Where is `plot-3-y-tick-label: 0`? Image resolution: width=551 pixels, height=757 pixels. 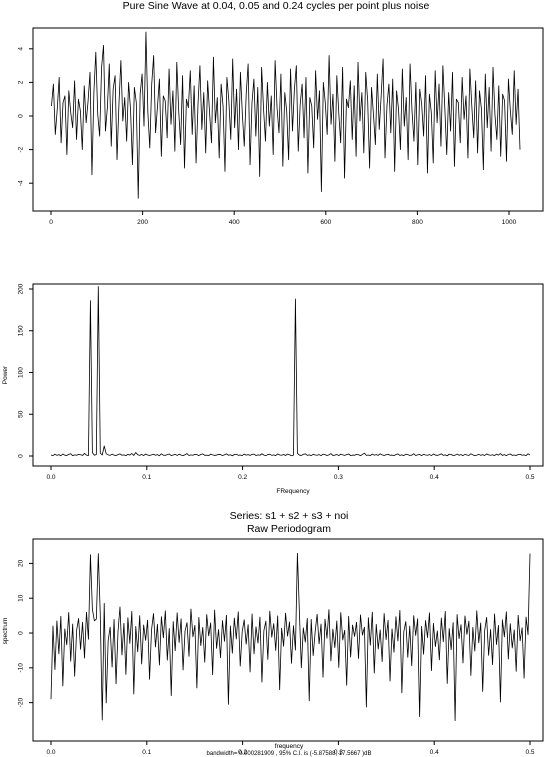
plot-3-y-tick-label: 0 is located at coordinates (21, 633).